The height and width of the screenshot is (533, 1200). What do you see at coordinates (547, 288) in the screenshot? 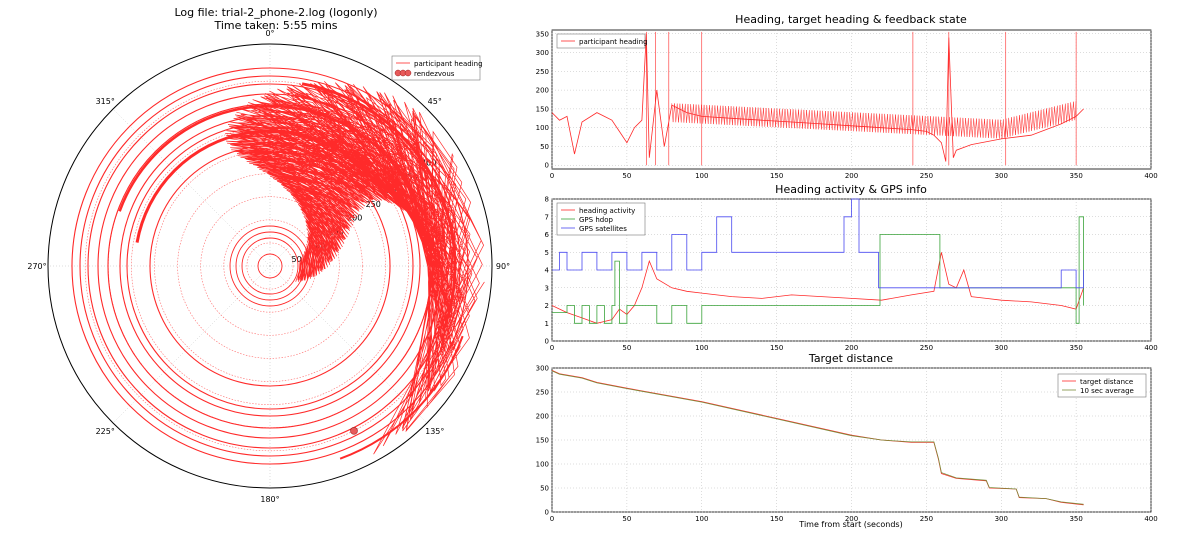
I see `y-tick-label: 3` at bounding box center [547, 288].